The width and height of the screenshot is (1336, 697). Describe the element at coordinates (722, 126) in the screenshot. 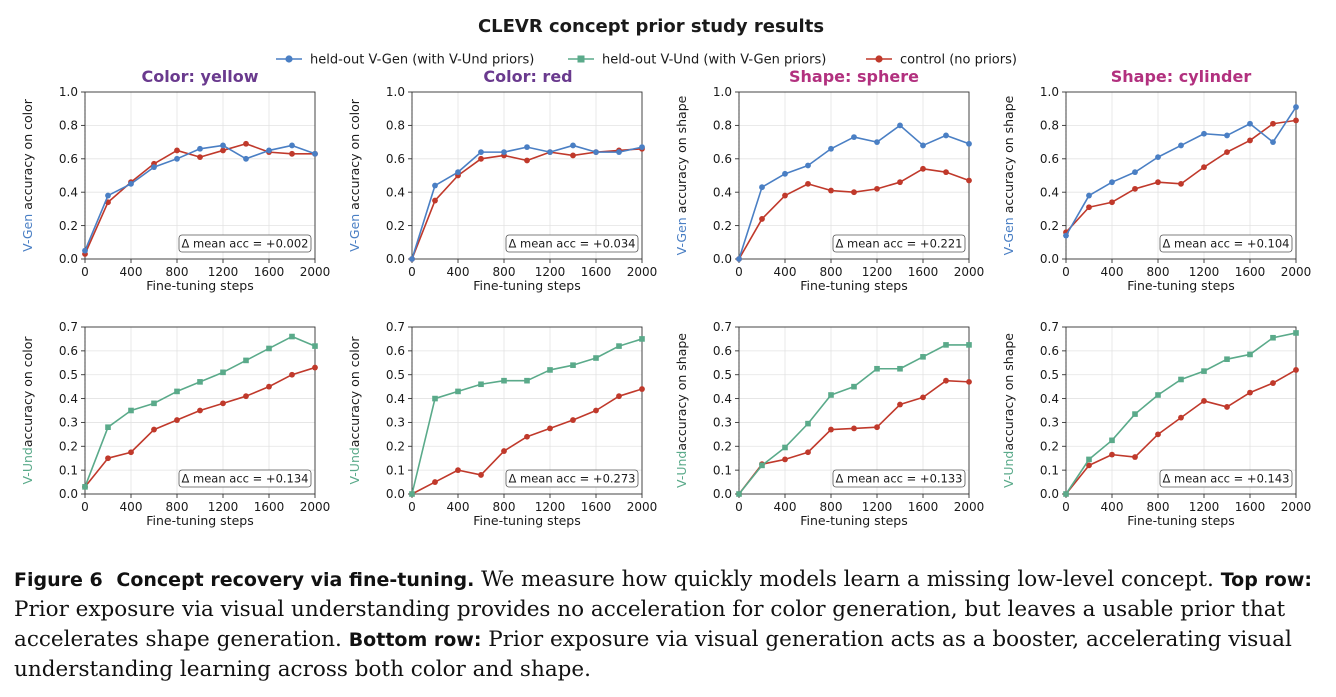

I see `y-tick-label: 0.8` at that location.